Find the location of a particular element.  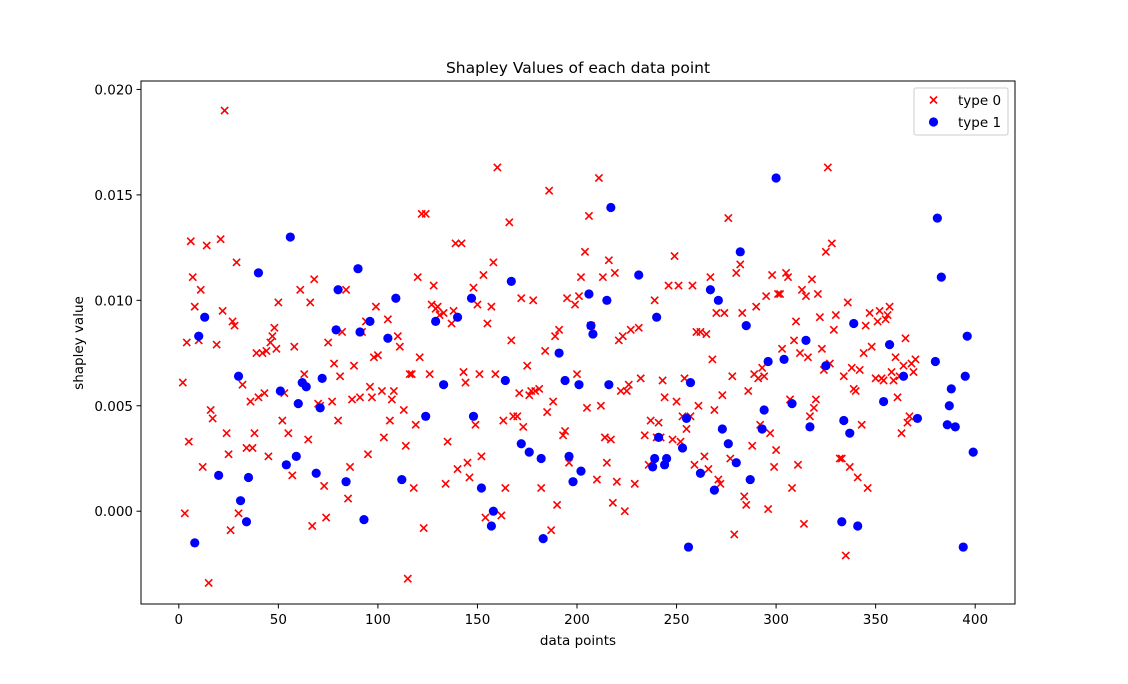

x-tick-label: 350 is located at coordinates (876, 620).